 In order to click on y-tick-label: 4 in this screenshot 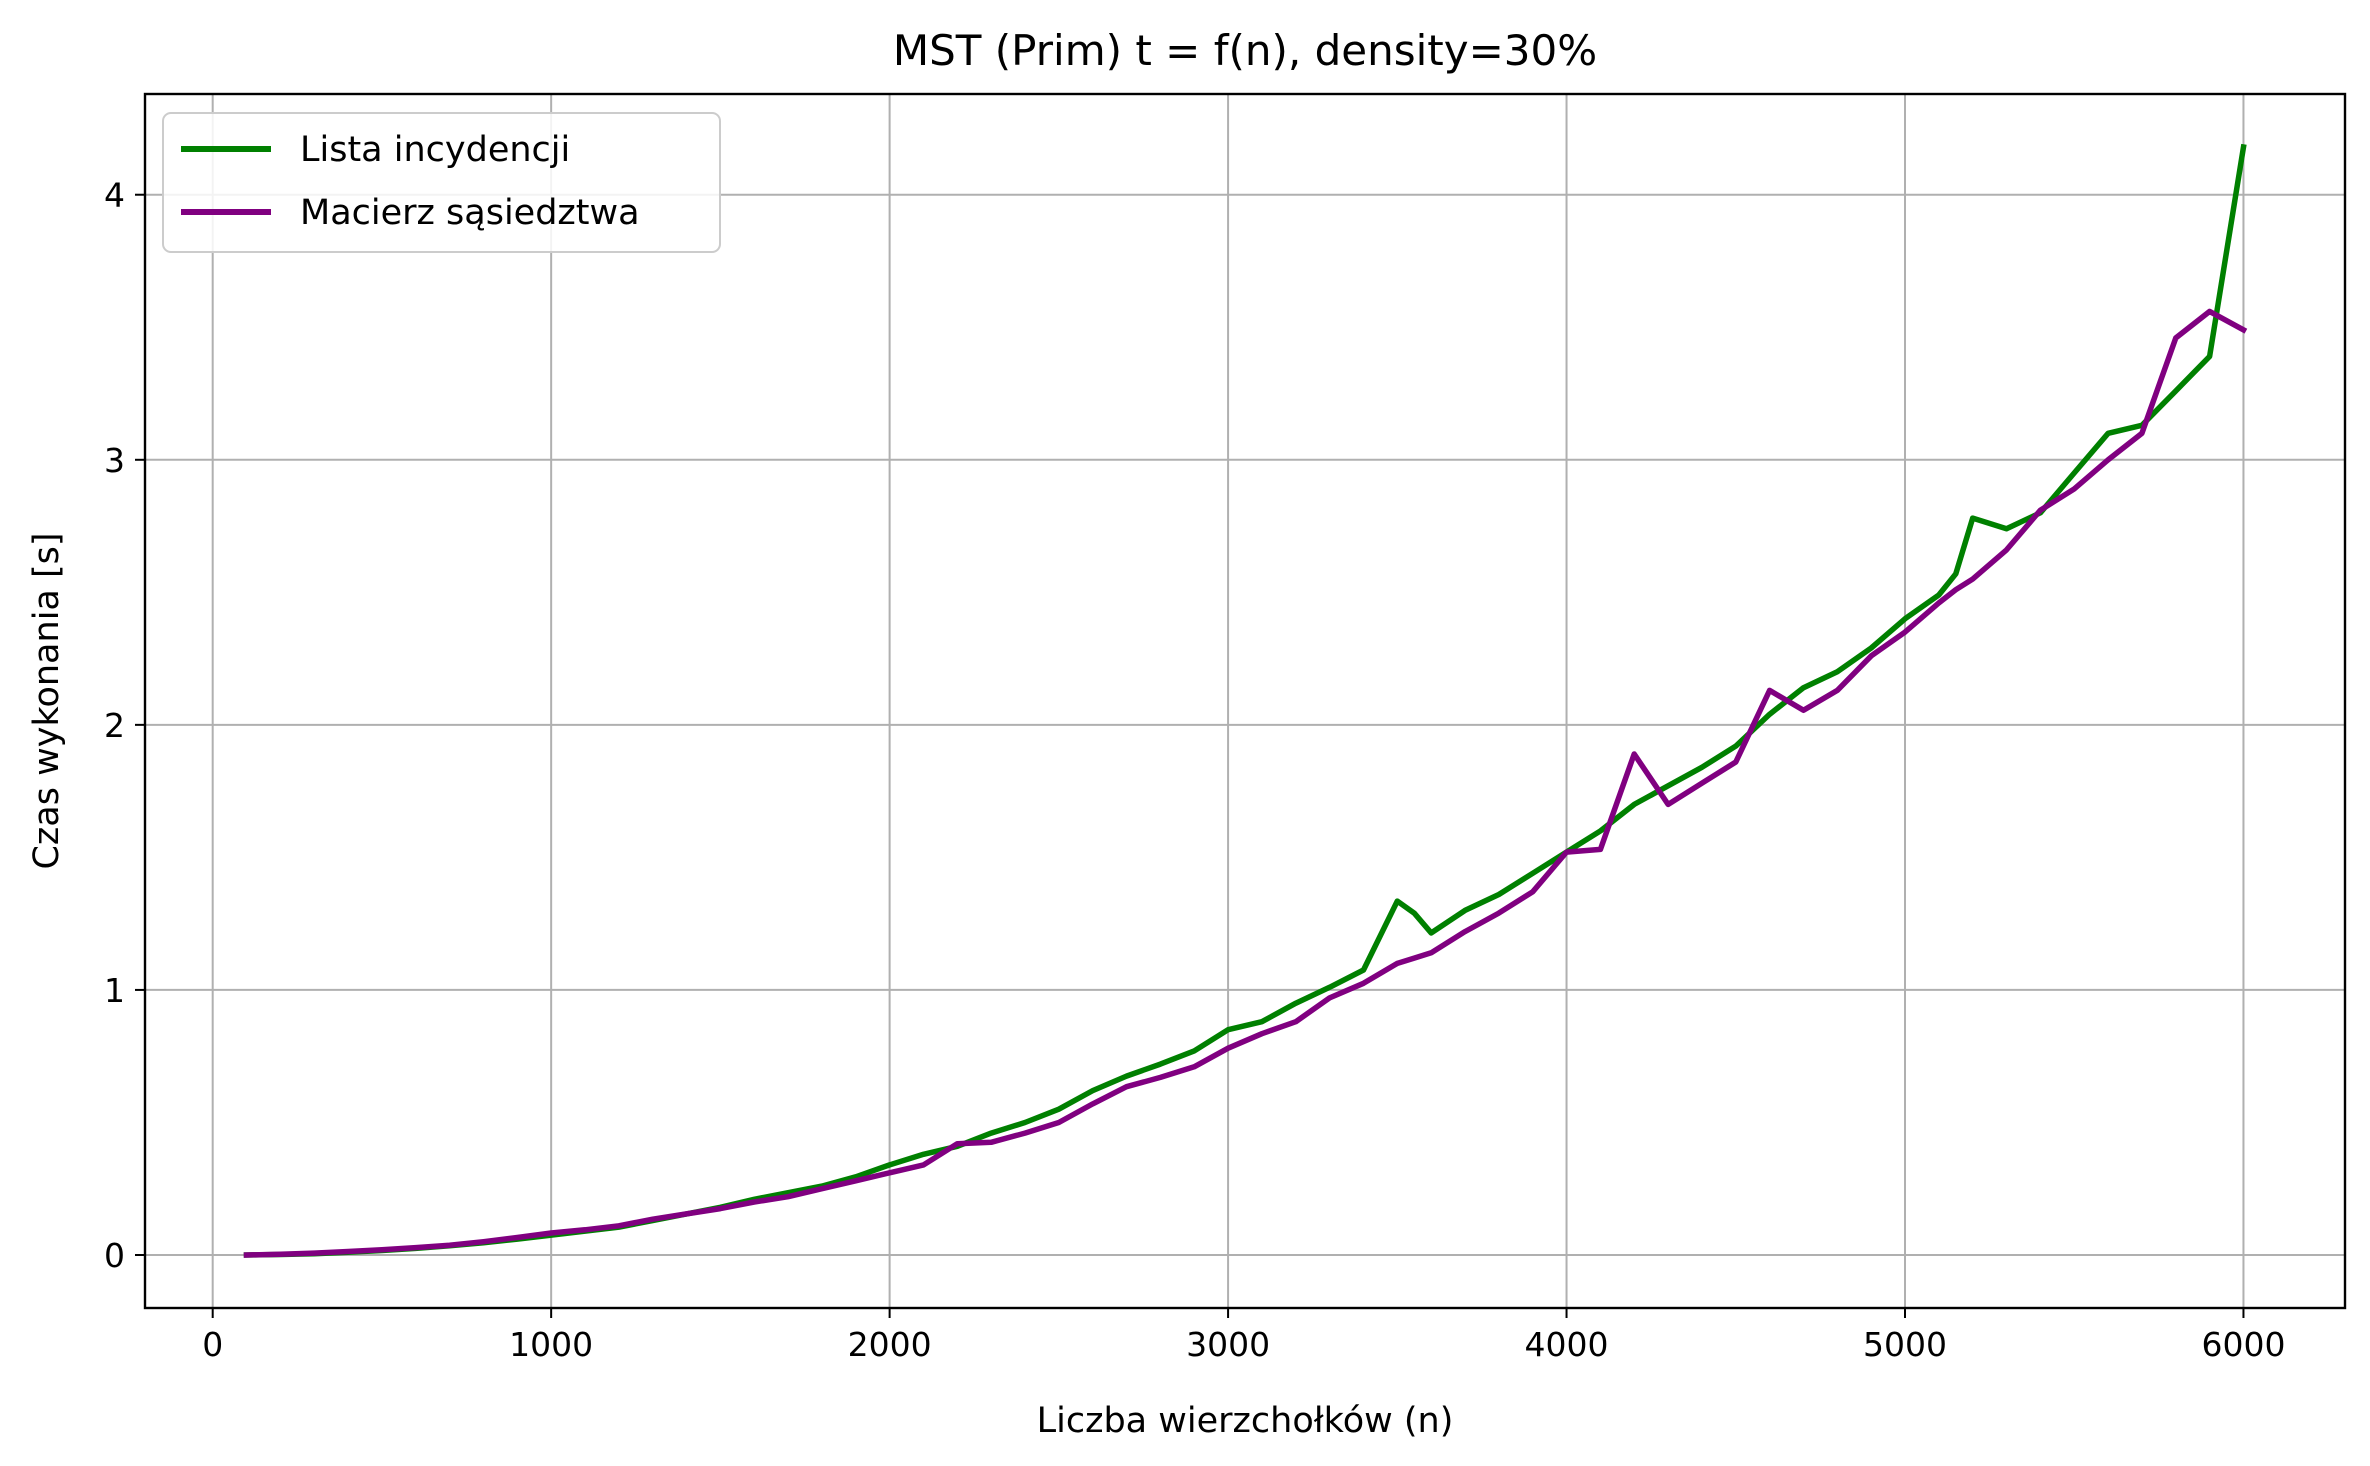, I will do `click(114, 195)`.